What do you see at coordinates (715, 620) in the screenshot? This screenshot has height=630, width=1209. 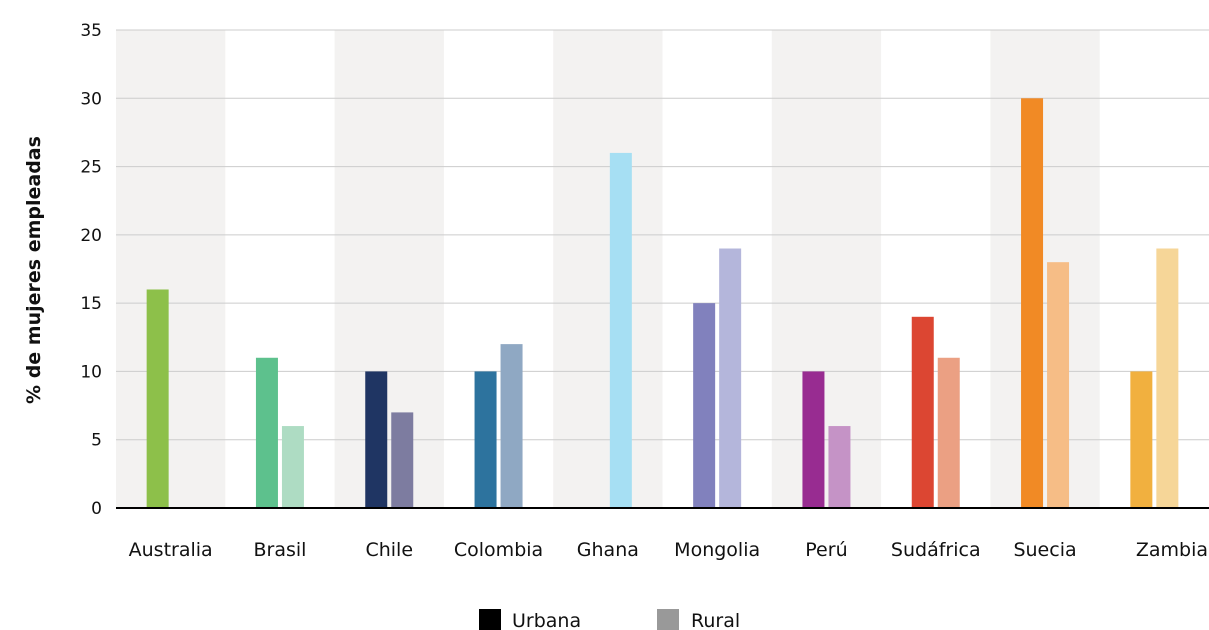 I see `legend-label-rural: Rural` at bounding box center [715, 620].